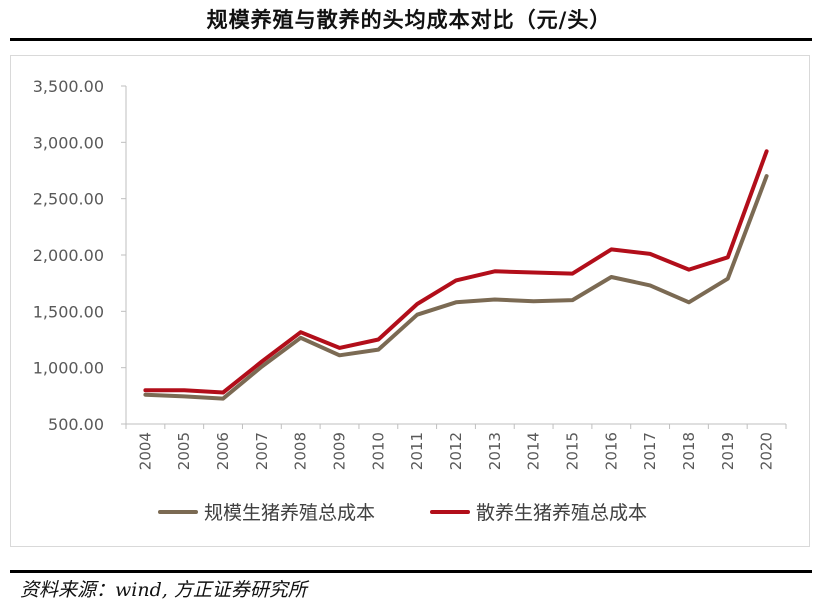  What do you see at coordinates (289, 513) in the screenshot?
I see `legend-label-1: 规模生猪养殖总成本` at bounding box center [289, 513].